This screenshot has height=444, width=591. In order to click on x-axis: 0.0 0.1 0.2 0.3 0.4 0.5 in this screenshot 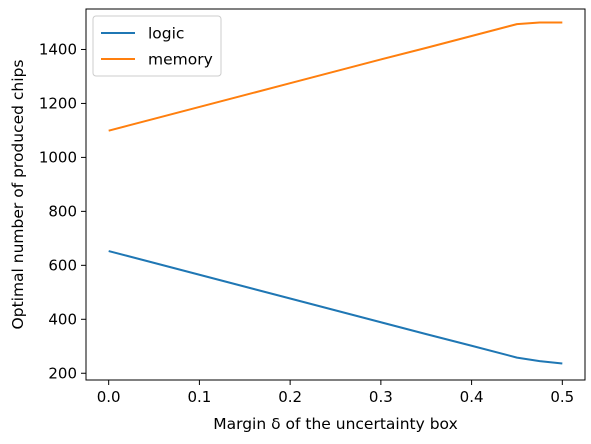, I will do `click(335, 393)`.